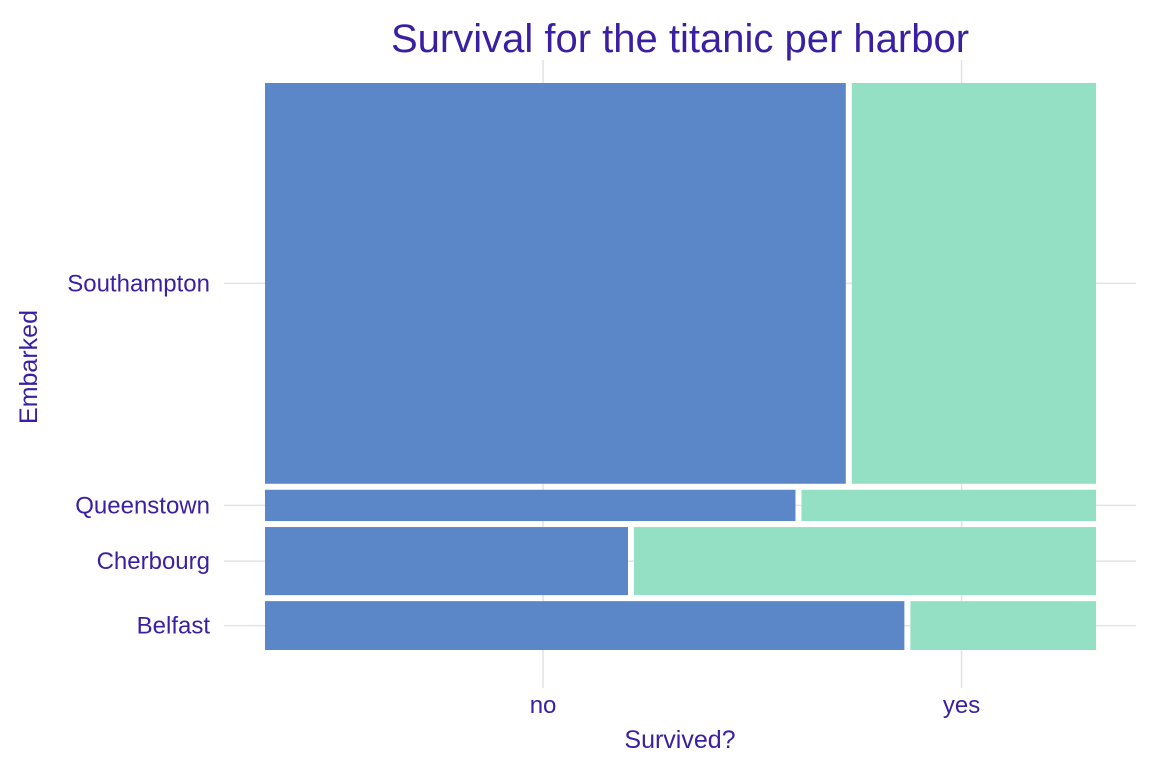 The height and width of the screenshot is (768, 1152). Describe the element at coordinates (543, 705) in the screenshot. I see `x-tick-no: no` at that location.